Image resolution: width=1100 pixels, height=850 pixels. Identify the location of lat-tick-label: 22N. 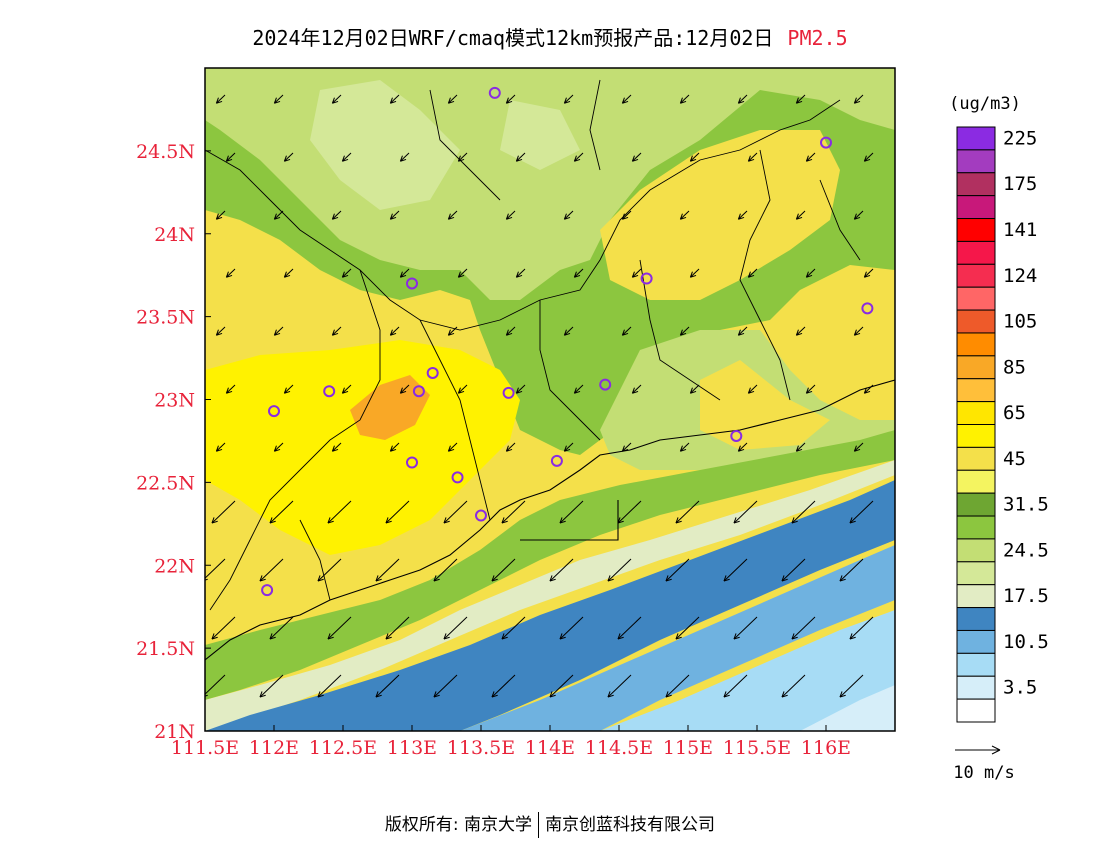
(174, 566).